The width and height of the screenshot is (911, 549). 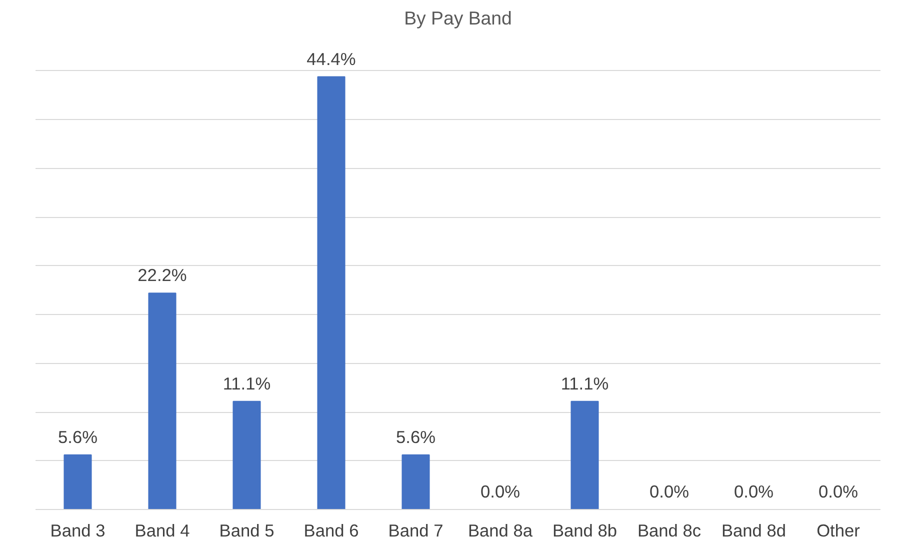 What do you see at coordinates (78, 530) in the screenshot?
I see `x-tick-label: Band 3` at bounding box center [78, 530].